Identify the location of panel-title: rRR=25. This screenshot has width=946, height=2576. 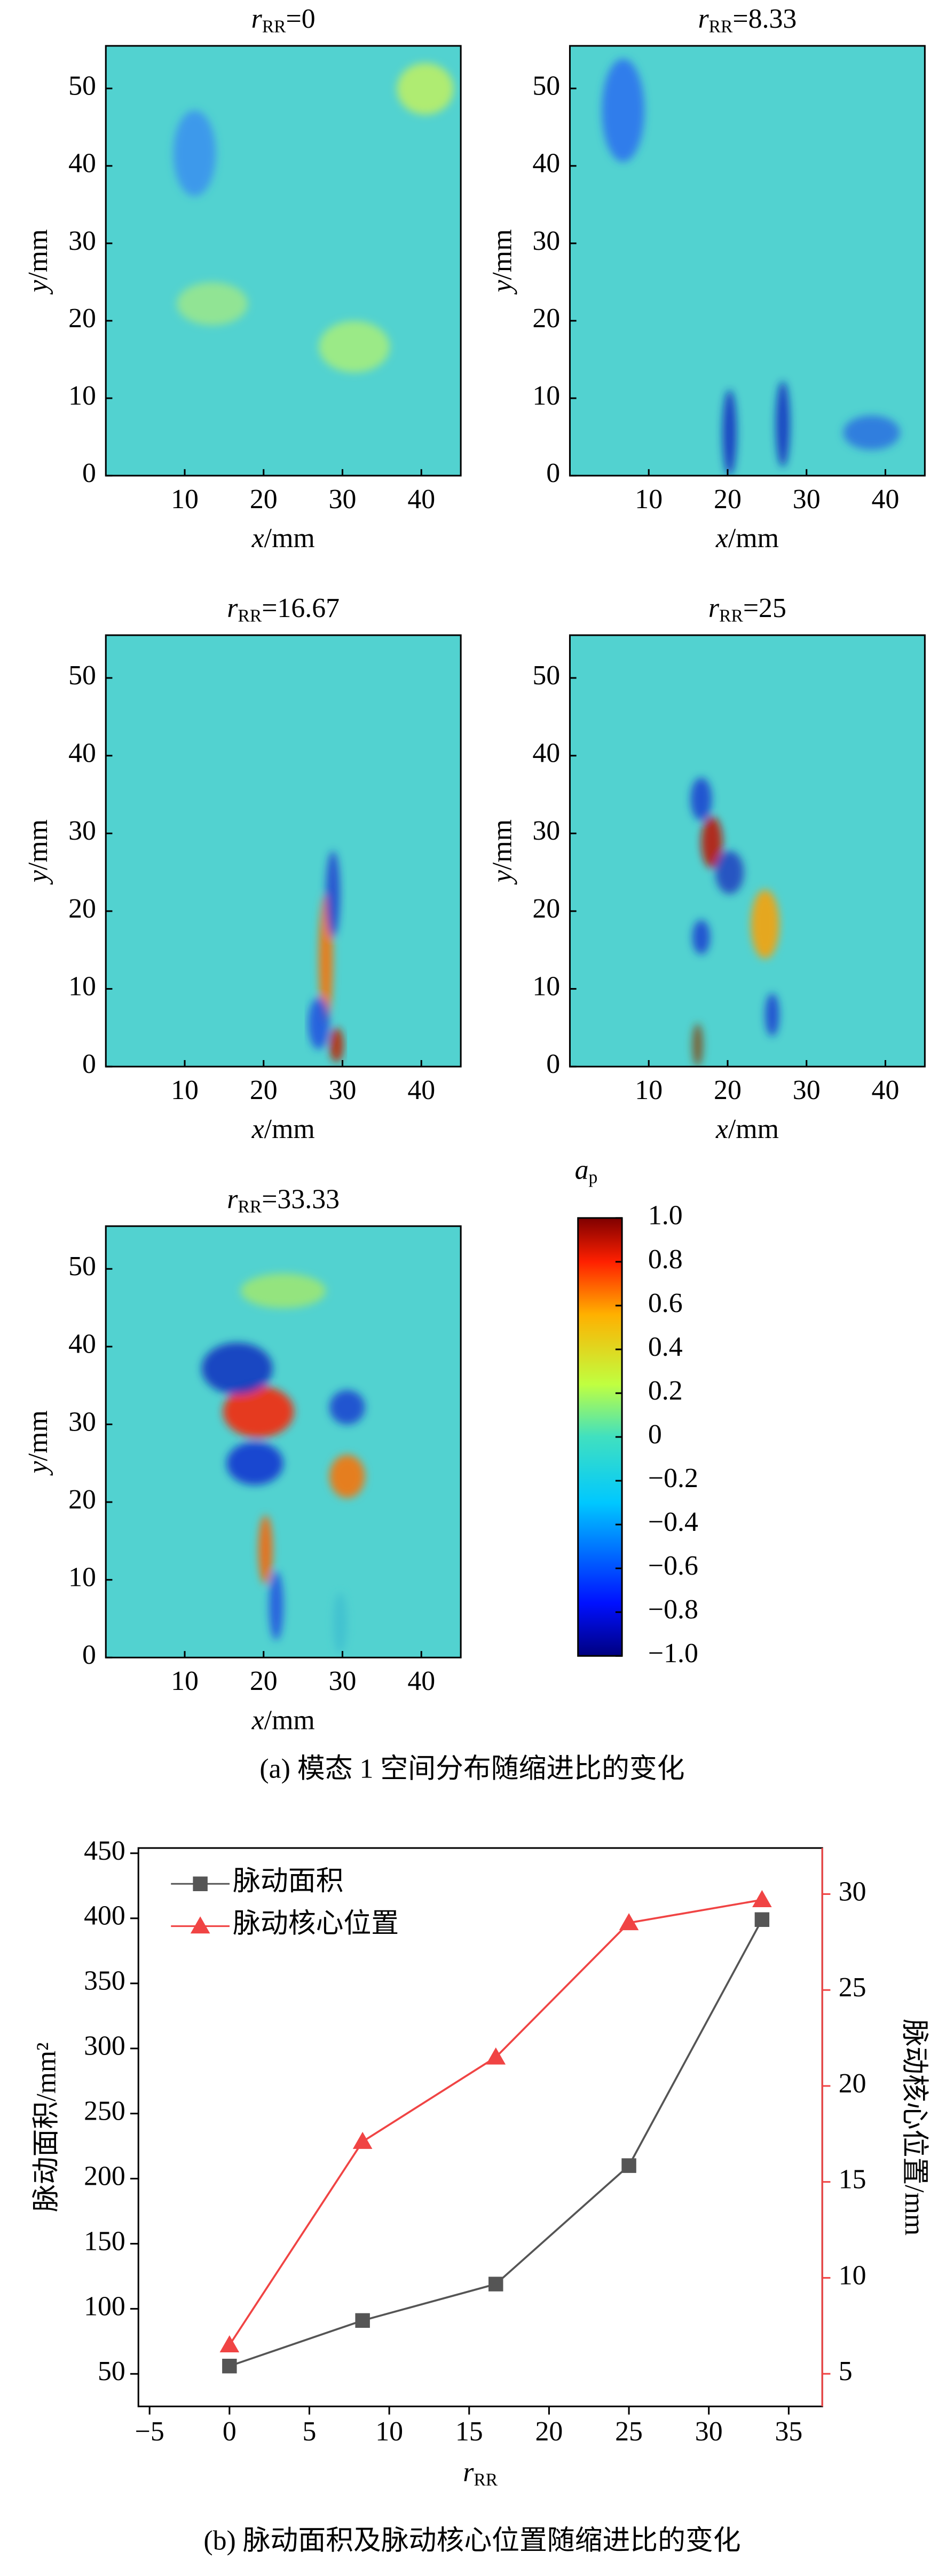
(747, 609).